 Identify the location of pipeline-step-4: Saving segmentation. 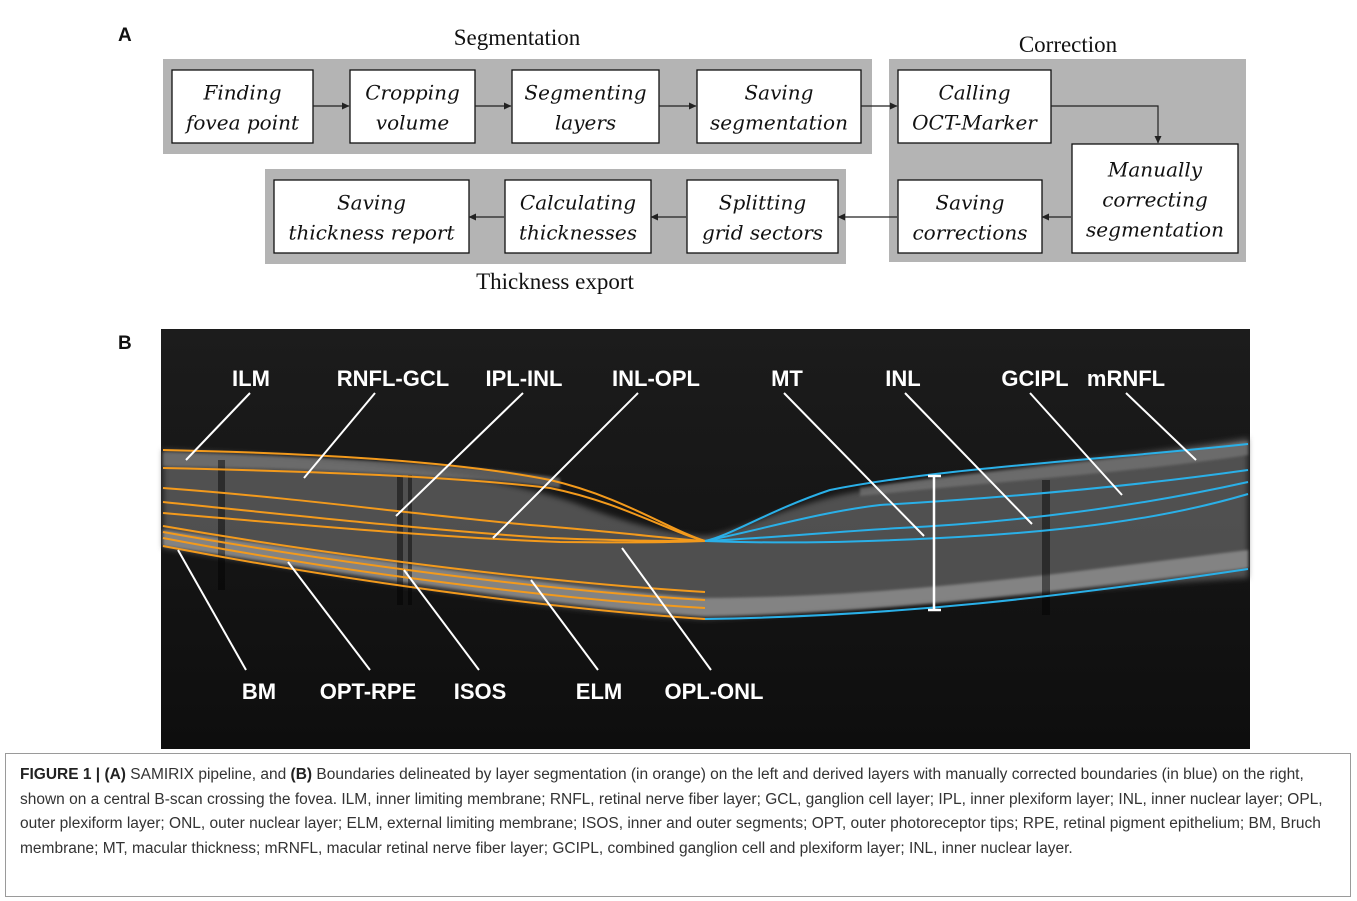
(779, 106).